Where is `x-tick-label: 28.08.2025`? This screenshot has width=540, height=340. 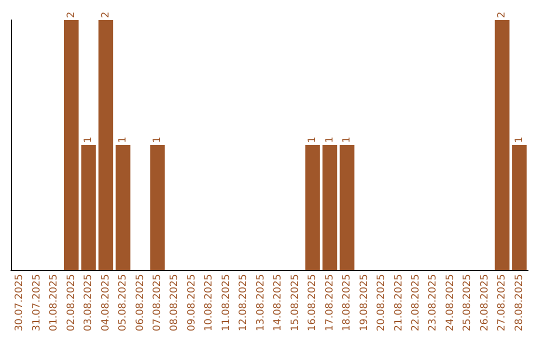
x-tick-label: 28.08.2025 is located at coordinates (519, 303).